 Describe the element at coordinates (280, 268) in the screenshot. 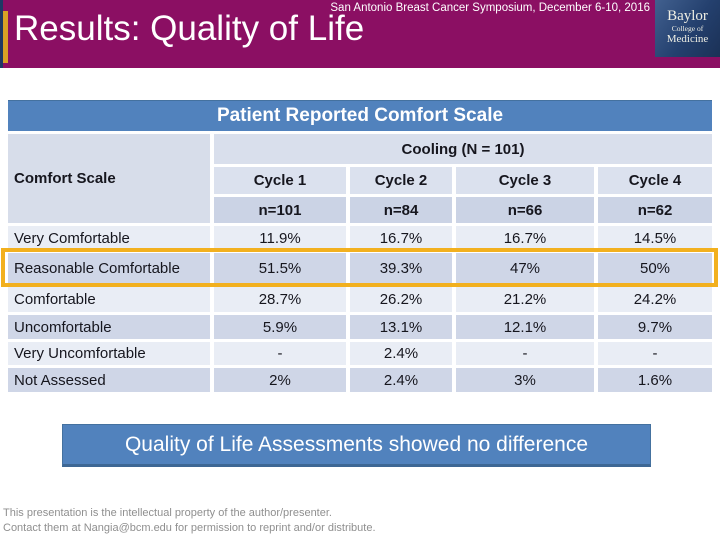

I see `table-cell: 51.5%` at that location.